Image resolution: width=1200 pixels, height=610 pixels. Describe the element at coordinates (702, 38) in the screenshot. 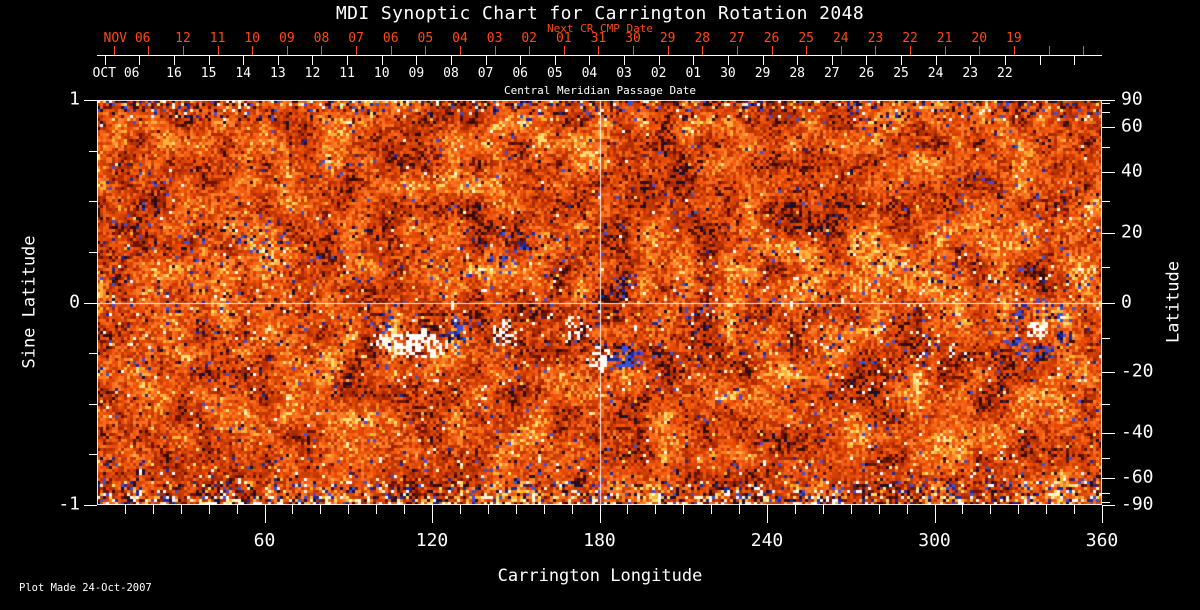

I see `next-cr-day-label: 28` at that location.